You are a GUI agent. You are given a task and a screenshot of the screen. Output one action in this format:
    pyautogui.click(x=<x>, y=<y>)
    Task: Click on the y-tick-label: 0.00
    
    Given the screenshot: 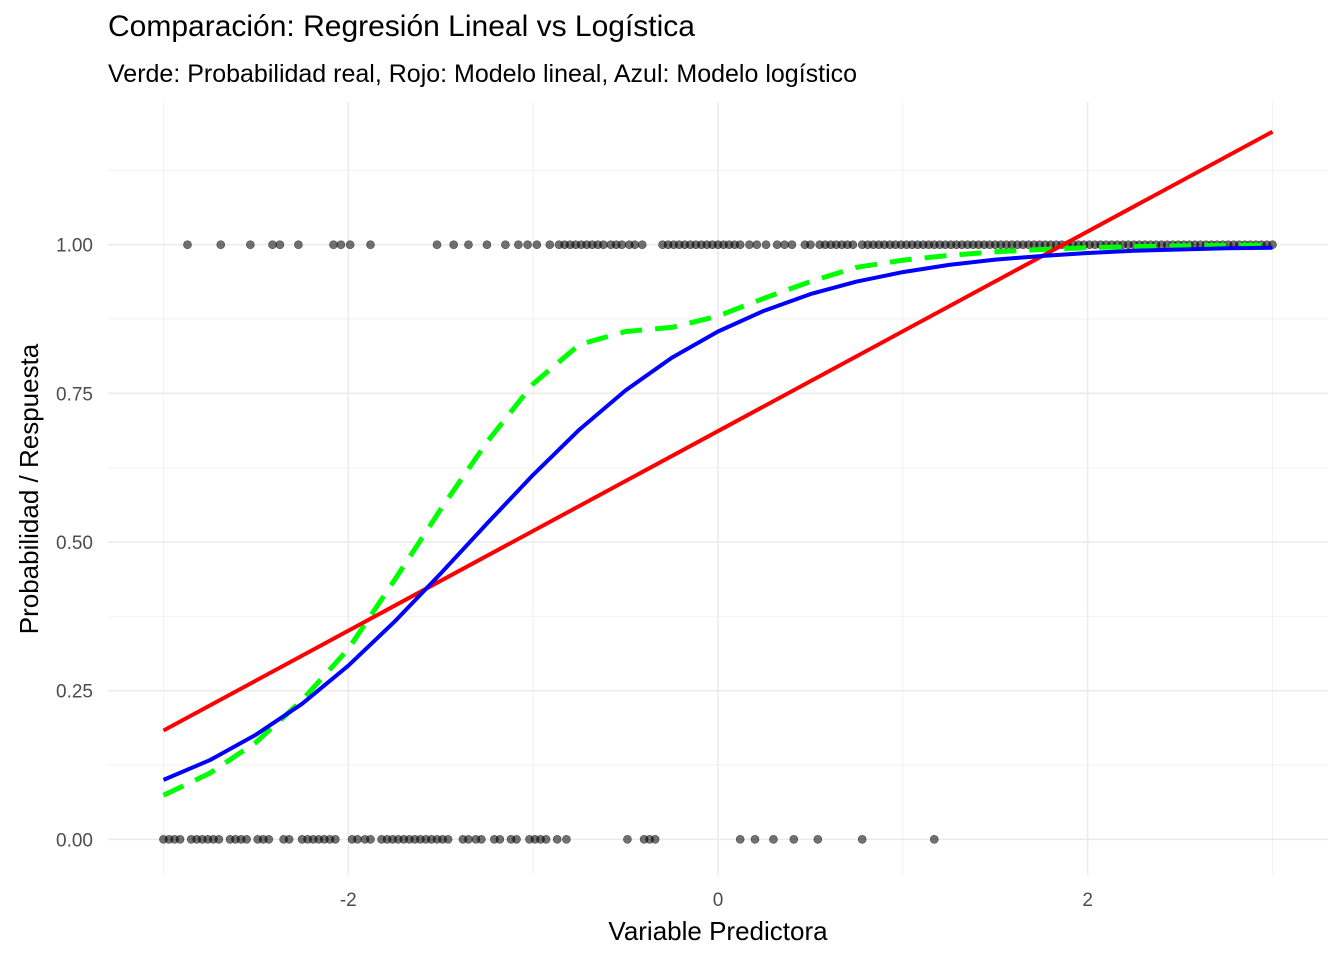 What is the action you would take?
    pyautogui.click(x=74, y=840)
    